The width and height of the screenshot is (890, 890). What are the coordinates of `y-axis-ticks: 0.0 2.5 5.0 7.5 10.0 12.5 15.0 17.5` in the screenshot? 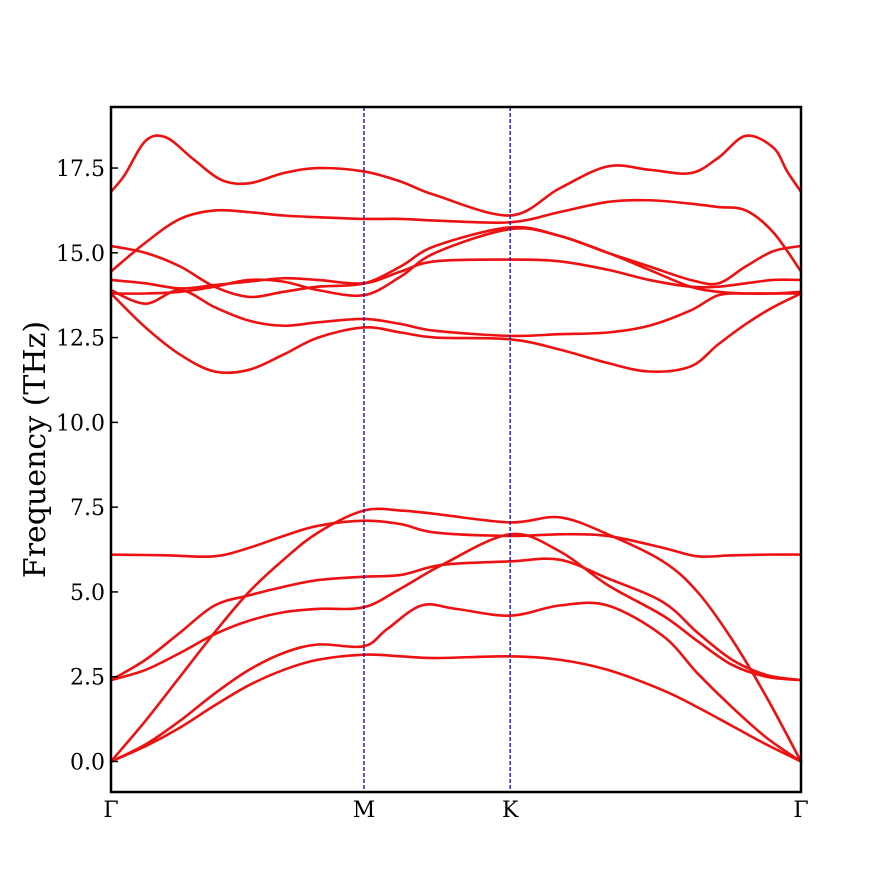 It's located at (87, 466).